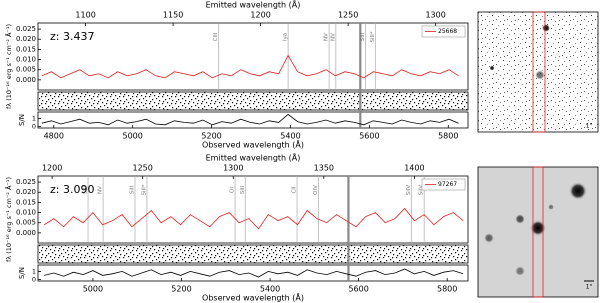 The image size is (600, 303). Describe the element at coordinates (316, 190) in the screenshot. I see `spectral-line-label: OIV` at that location.